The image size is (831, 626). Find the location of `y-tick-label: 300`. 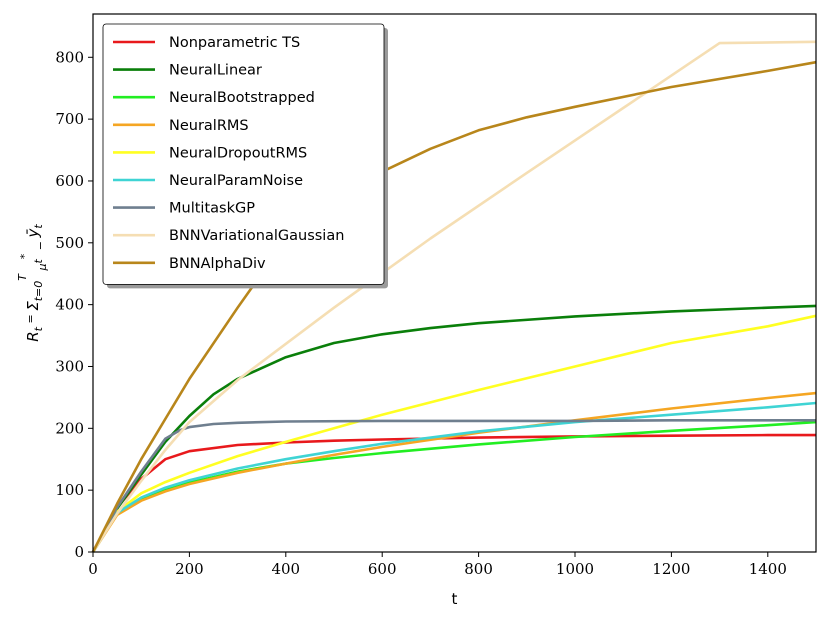

y-tick-label: 300 is located at coordinates (69, 366).